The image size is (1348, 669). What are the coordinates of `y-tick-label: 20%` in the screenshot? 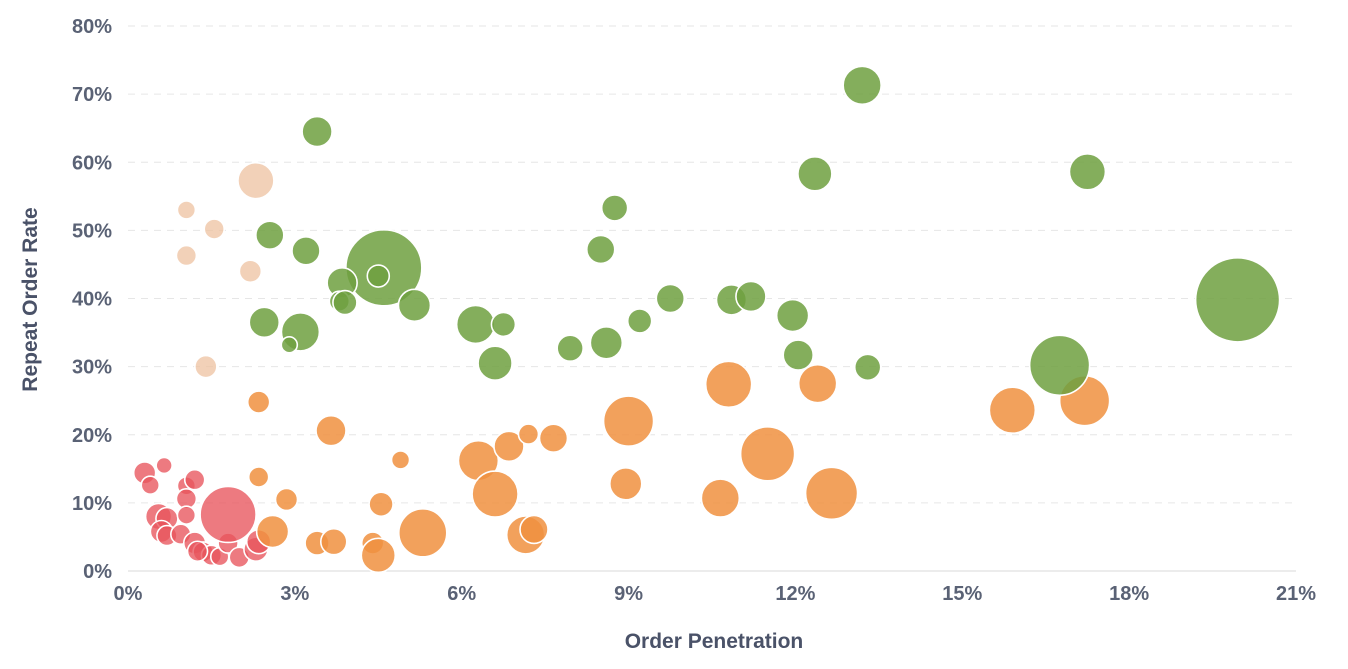 It's located at (92, 436).